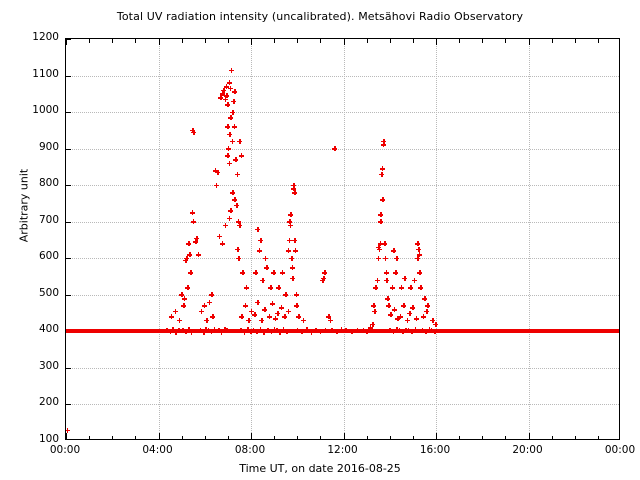 The width and height of the screenshot is (640, 480). What do you see at coordinates (435, 450) in the screenshot?
I see `x-tick-label: 16:00` at bounding box center [435, 450].